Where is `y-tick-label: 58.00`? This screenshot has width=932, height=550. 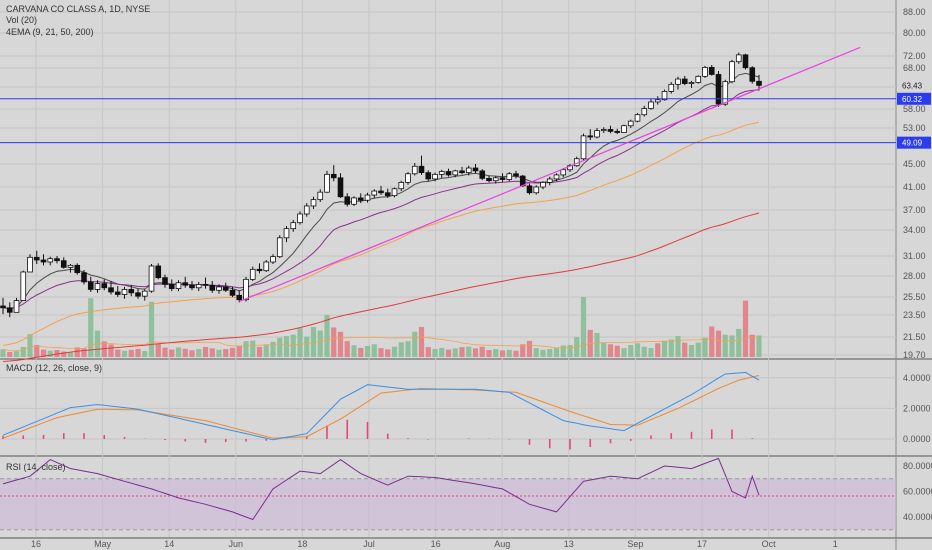 y-tick-label: 58.00 is located at coordinates (914, 109).